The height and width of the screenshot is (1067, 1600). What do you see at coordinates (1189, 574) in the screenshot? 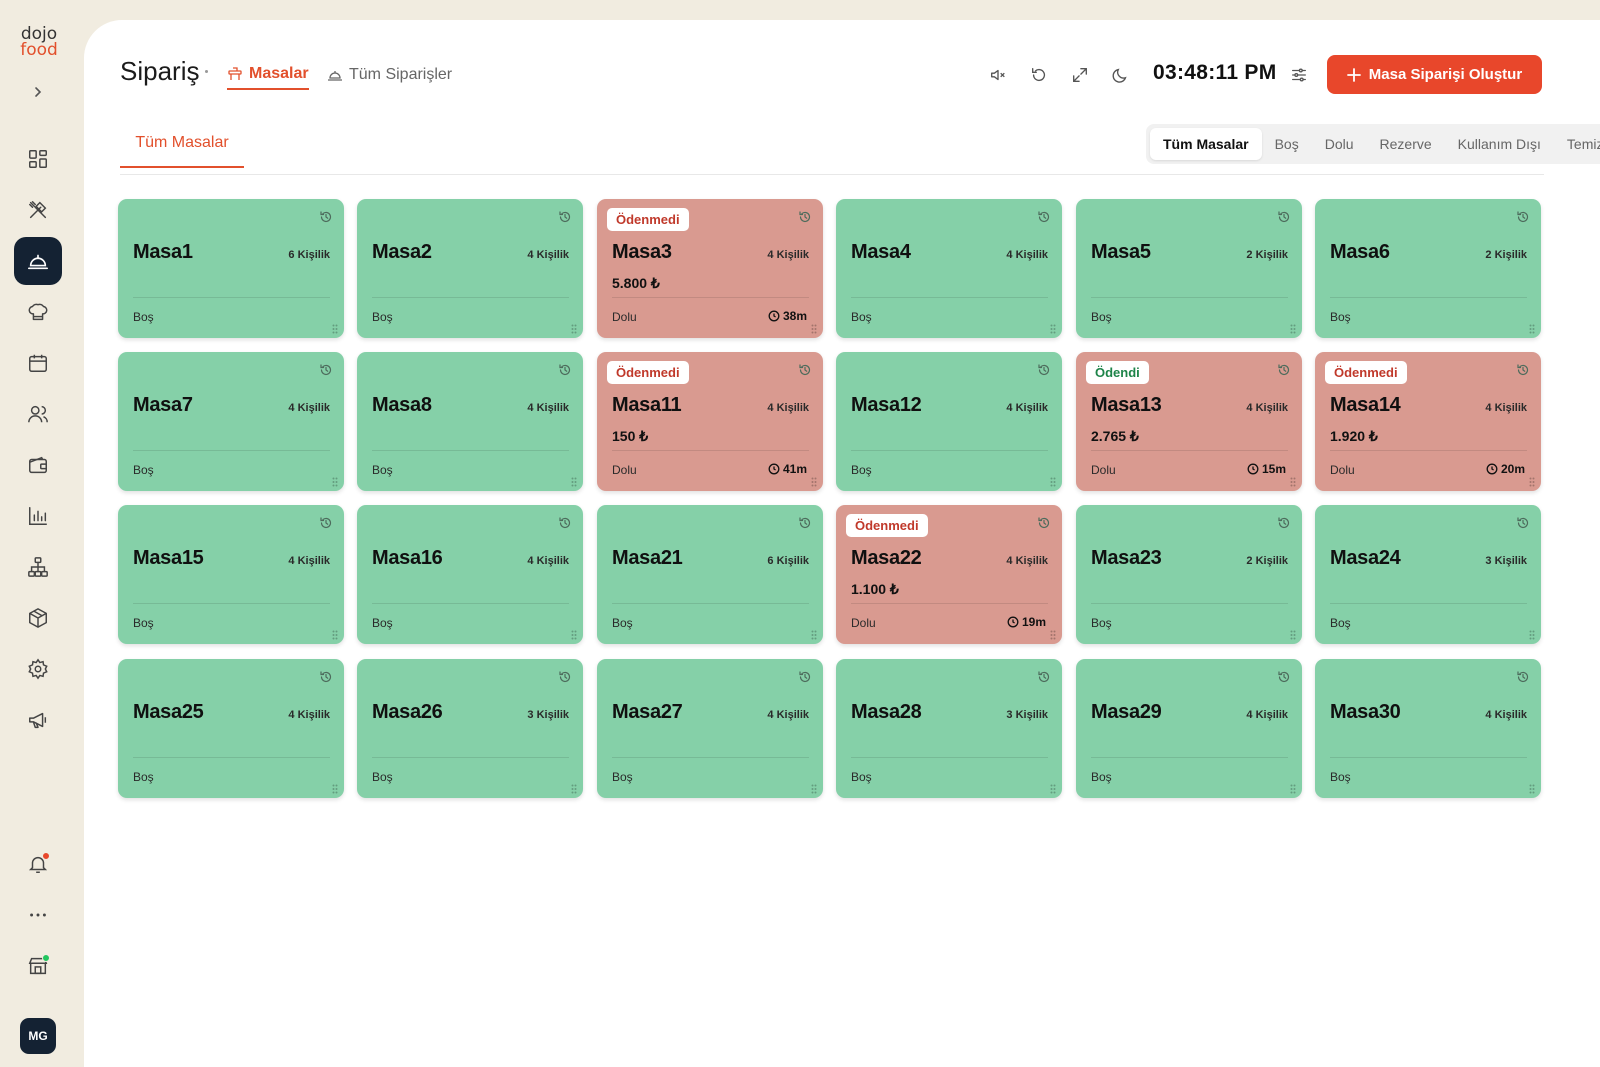
I see `table-card: Masa23 2 Kişilik Boş` at bounding box center [1189, 574].